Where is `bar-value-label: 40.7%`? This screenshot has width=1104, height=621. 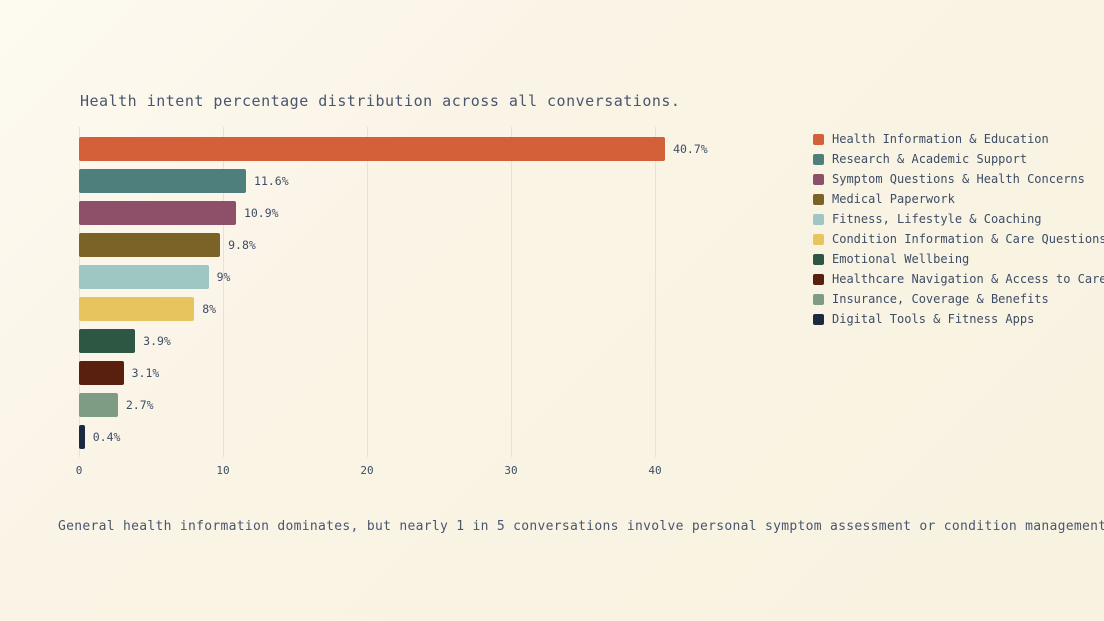
bar-value-label: 40.7% is located at coordinates (690, 149).